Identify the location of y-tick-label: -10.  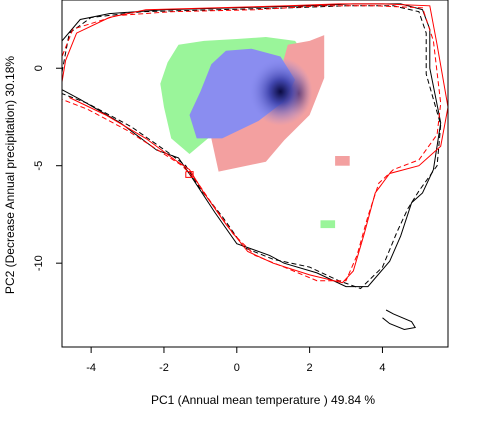
(39, 263).